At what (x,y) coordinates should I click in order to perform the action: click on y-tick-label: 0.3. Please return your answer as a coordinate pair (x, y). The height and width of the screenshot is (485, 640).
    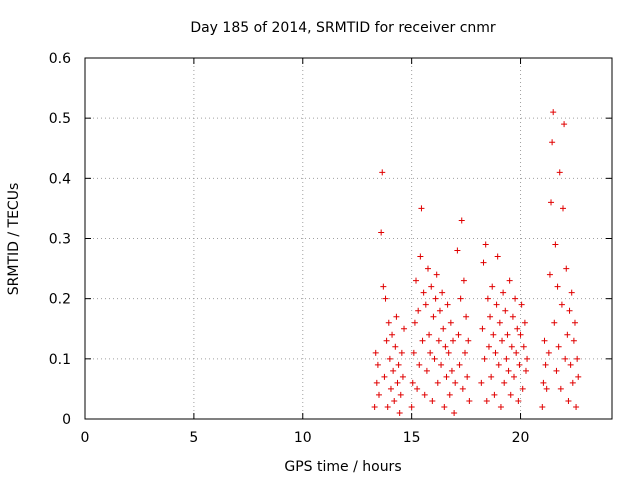
    Looking at the image, I should click on (60, 240).